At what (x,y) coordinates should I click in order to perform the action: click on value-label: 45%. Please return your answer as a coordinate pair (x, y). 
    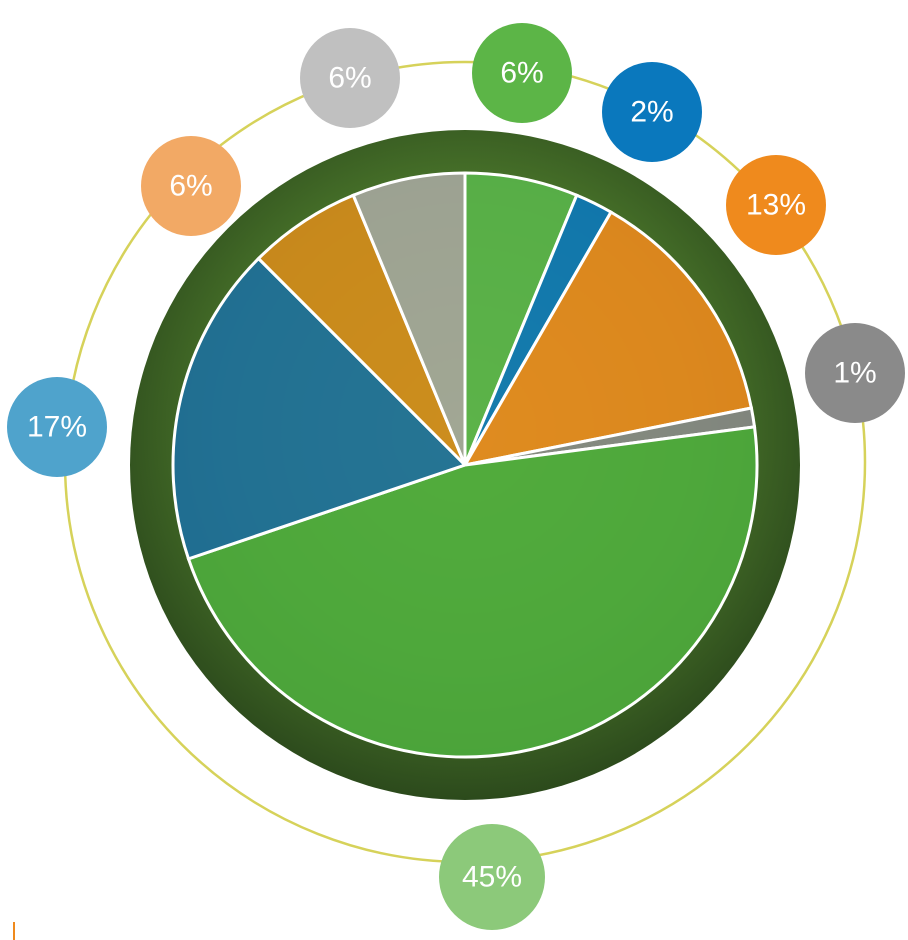
    Looking at the image, I should click on (492, 877).